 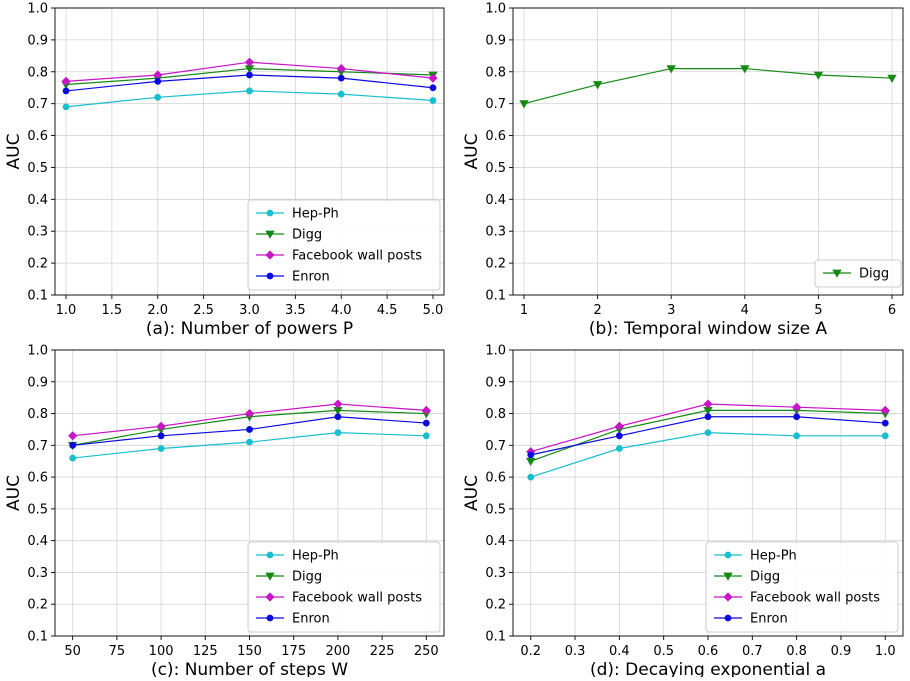 What do you see at coordinates (708, 651) in the screenshot?
I see `panel-d-xtick-label-4: 0.6` at bounding box center [708, 651].